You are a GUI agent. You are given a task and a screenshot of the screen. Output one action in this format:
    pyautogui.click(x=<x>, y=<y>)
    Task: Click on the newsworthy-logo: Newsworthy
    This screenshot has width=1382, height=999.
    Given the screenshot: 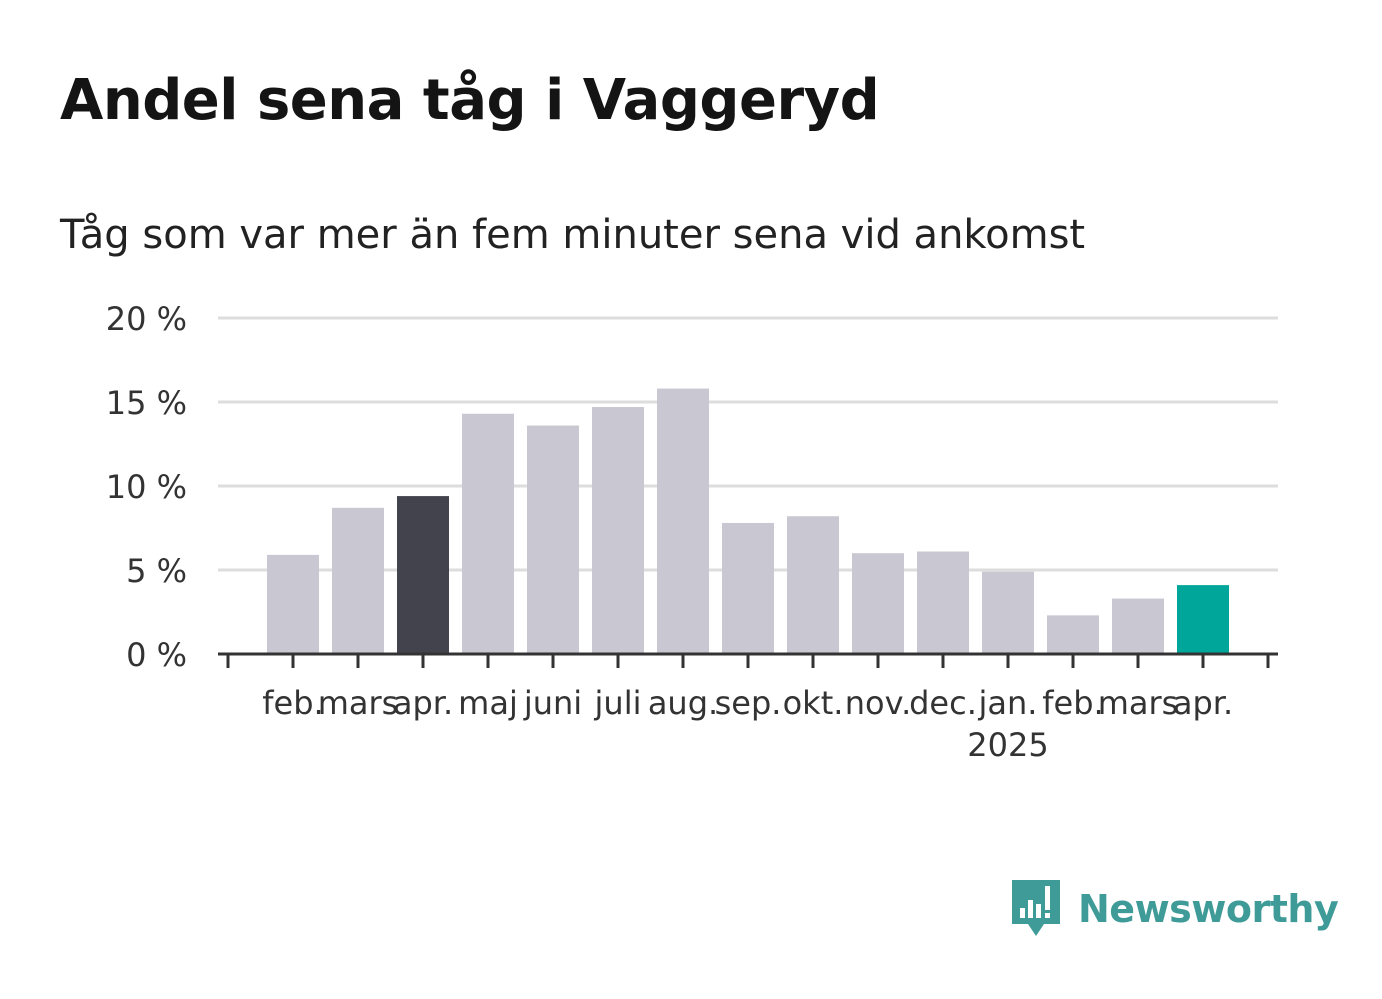 What is the action you would take?
    pyautogui.click(x=1174, y=909)
    